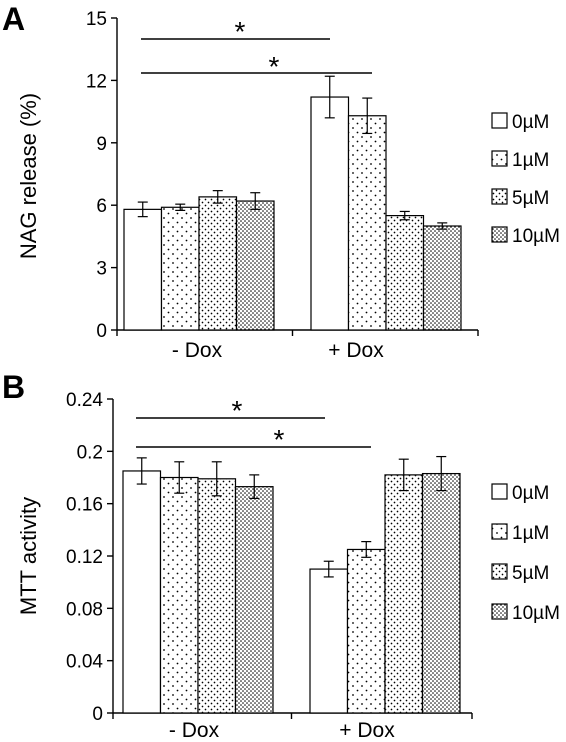  I want to click on panel-b-letter: B, so click(13, 387).